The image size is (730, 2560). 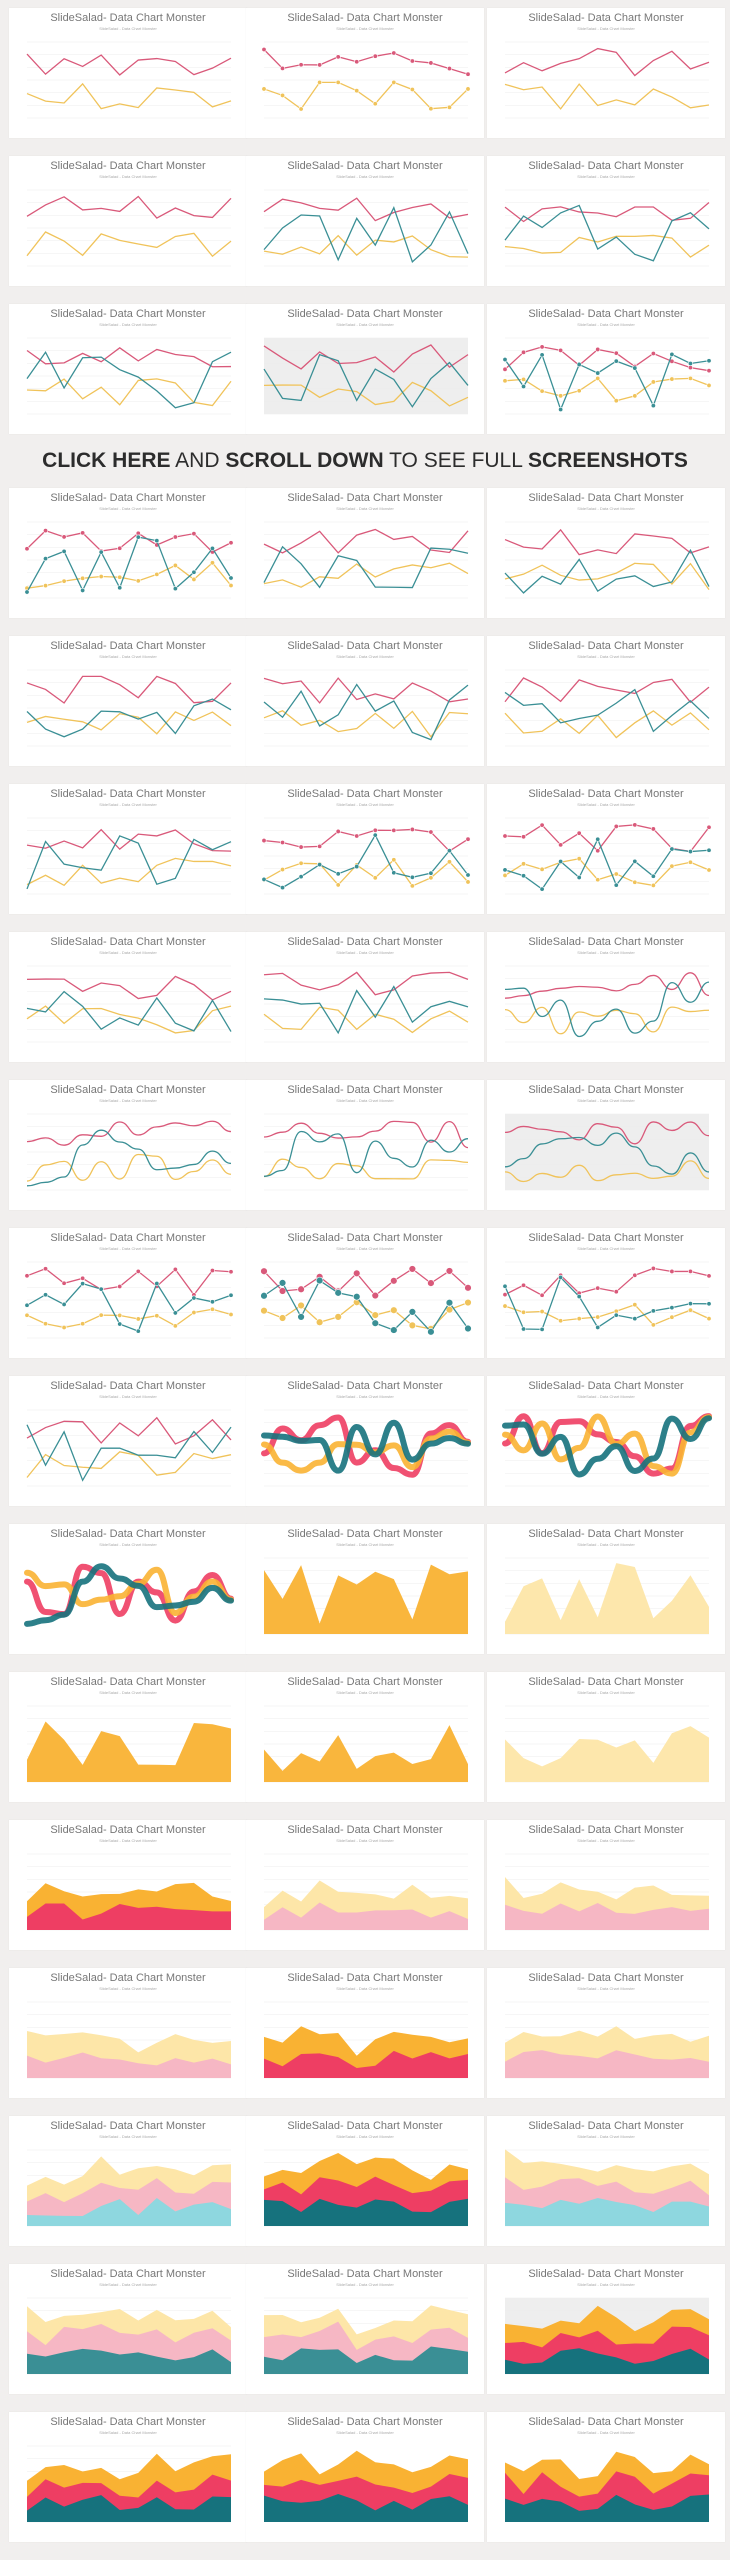 I want to click on banner-to-see: TO SEE FULL, so click(x=455, y=460).